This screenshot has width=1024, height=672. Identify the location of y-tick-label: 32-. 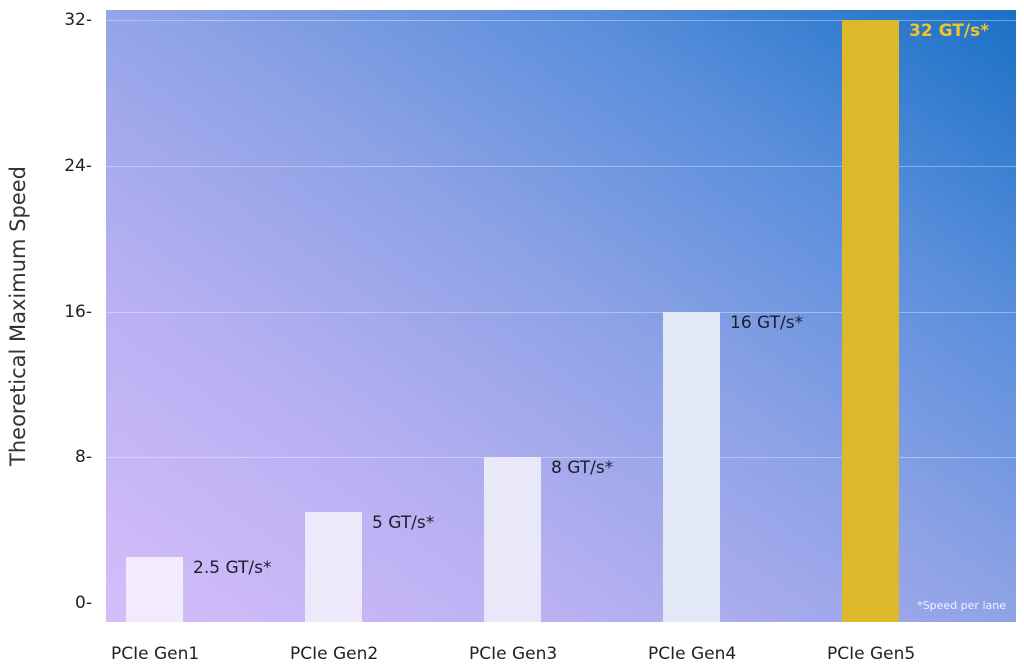
(78, 20).